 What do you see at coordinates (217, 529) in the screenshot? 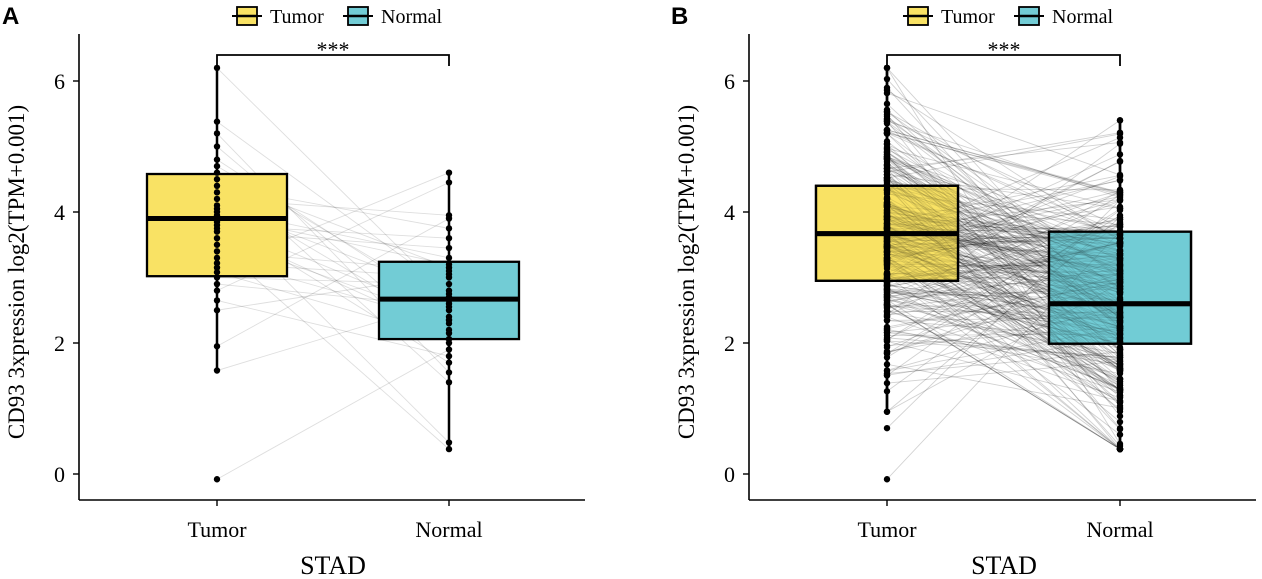
I see `panel-a-x-tick-label-tumor: Tumor` at bounding box center [217, 529].